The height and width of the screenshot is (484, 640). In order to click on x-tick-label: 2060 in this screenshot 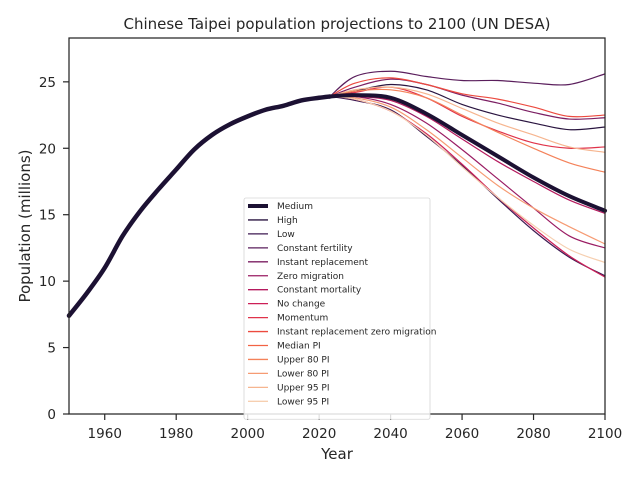, I will do `click(462, 434)`.